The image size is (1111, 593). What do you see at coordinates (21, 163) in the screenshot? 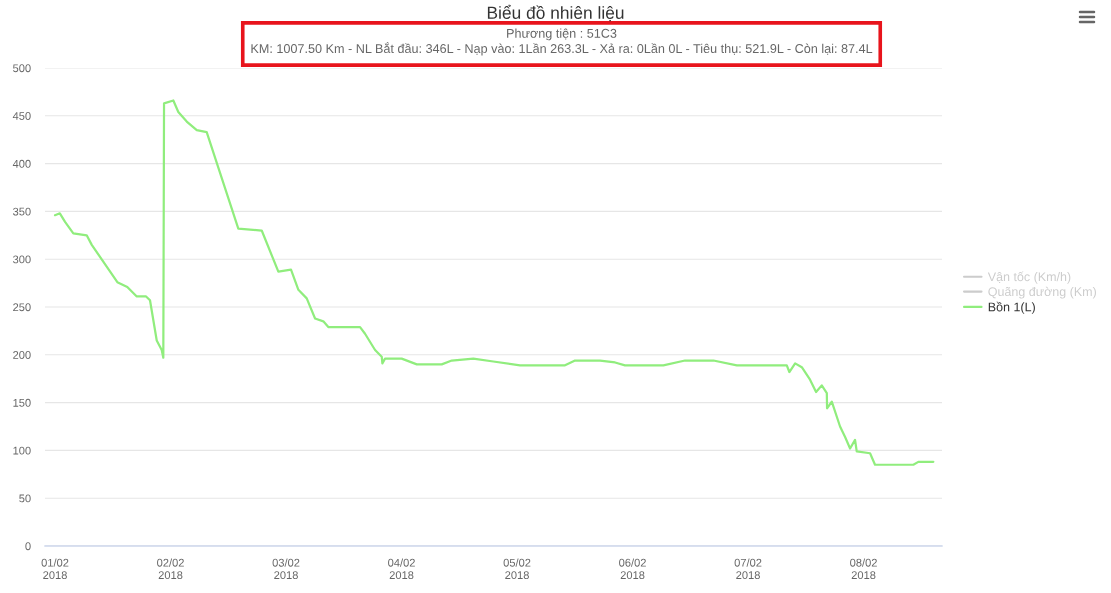
I see `y-tick-label: 400` at bounding box center [21, 163].